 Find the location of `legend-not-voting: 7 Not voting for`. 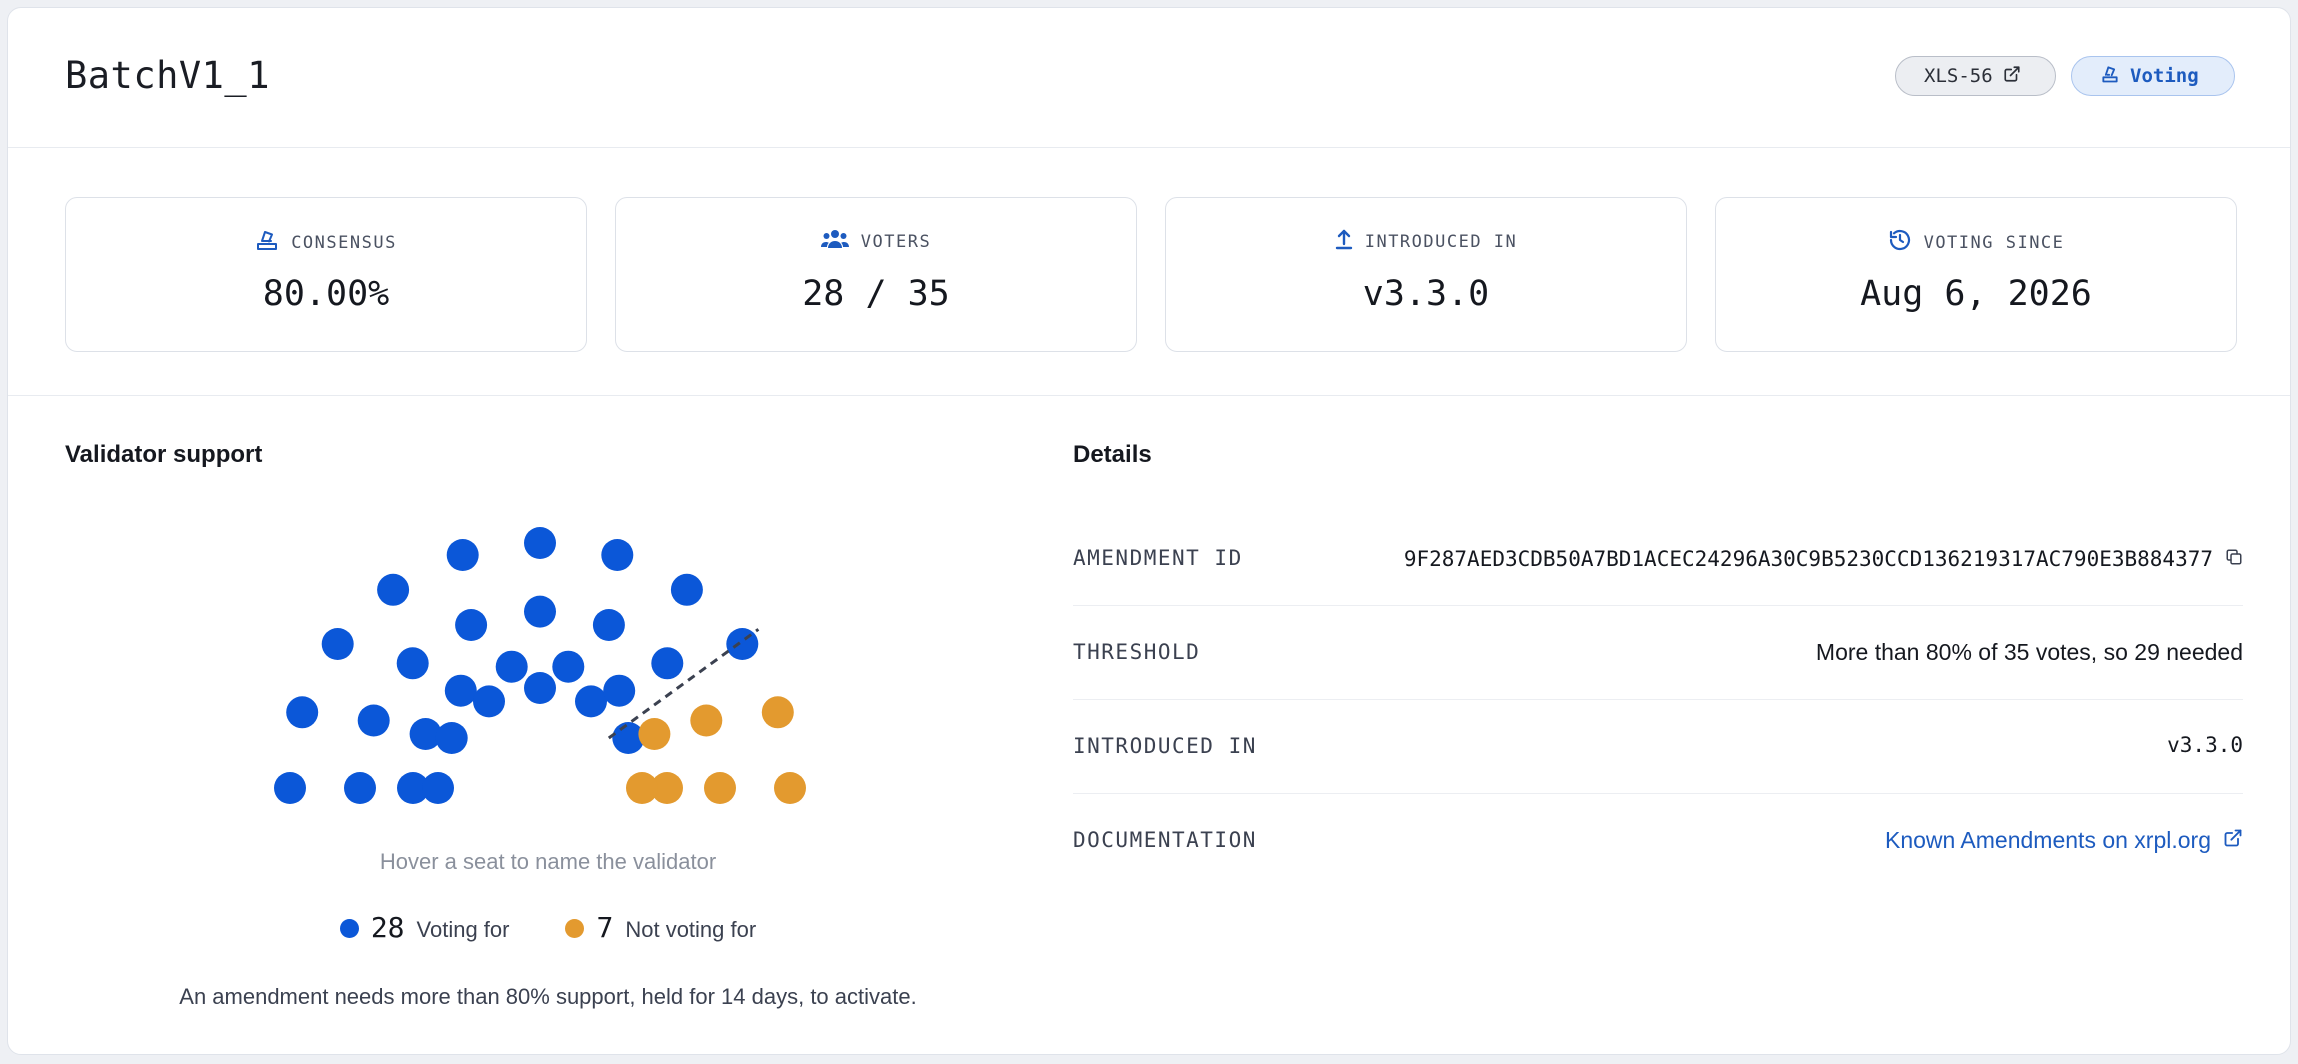

legend-not-voting: 7 Not voting for is located at coordinates (660, 927).